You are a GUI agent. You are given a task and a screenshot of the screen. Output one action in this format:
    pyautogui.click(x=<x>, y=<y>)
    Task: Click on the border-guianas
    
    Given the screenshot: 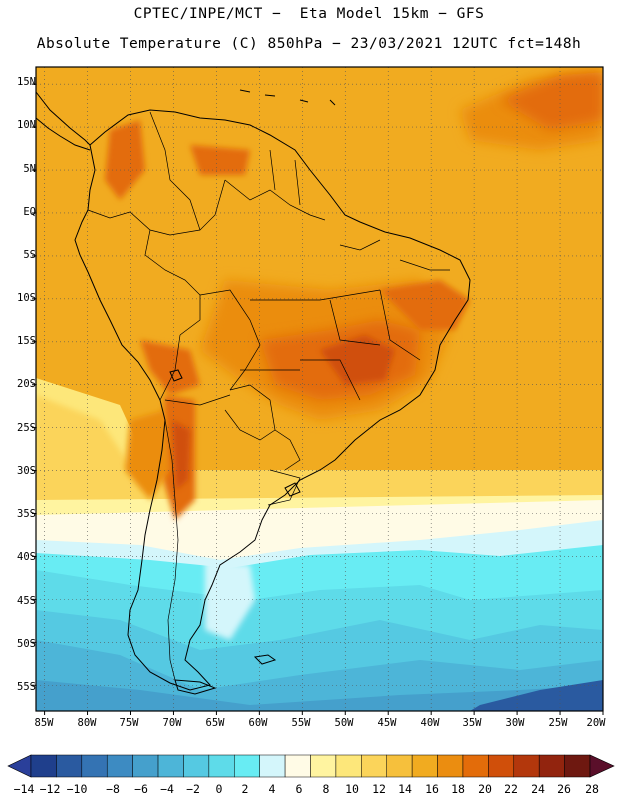 What is the action you would take?
    pyautogui.click(x=285, y=177)
    